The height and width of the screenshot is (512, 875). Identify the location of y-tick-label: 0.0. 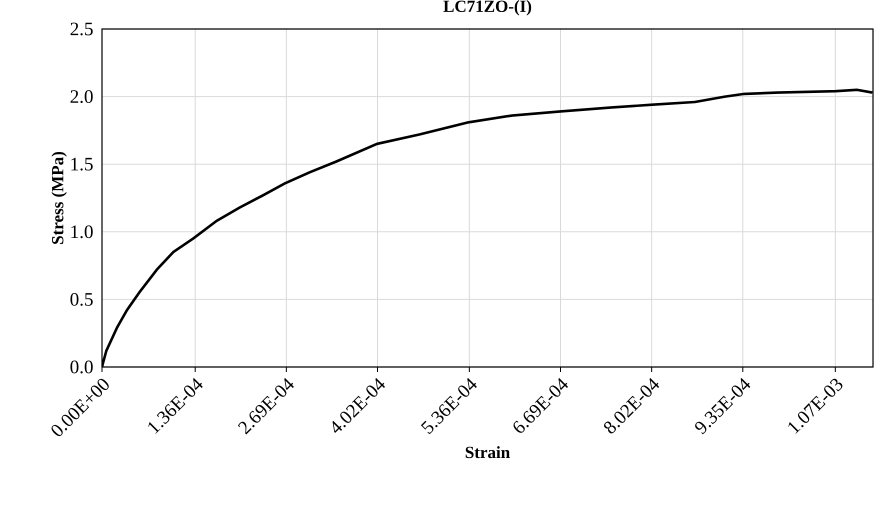
(81, 367).